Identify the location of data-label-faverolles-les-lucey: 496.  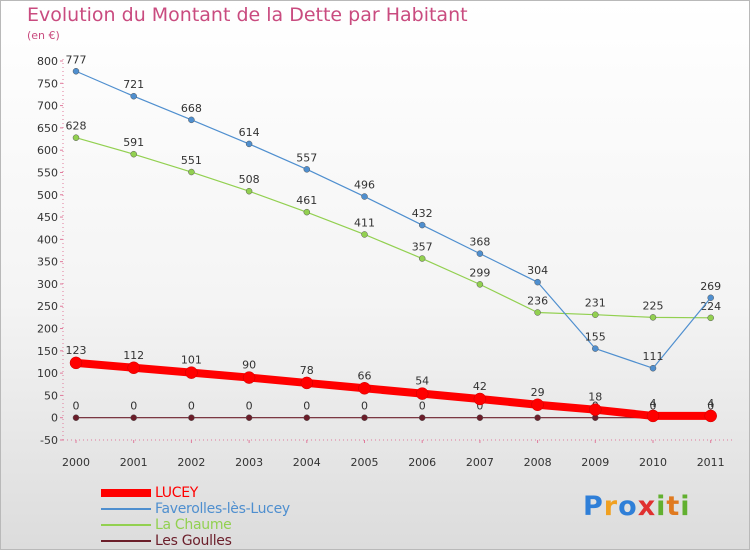
(364, 185).